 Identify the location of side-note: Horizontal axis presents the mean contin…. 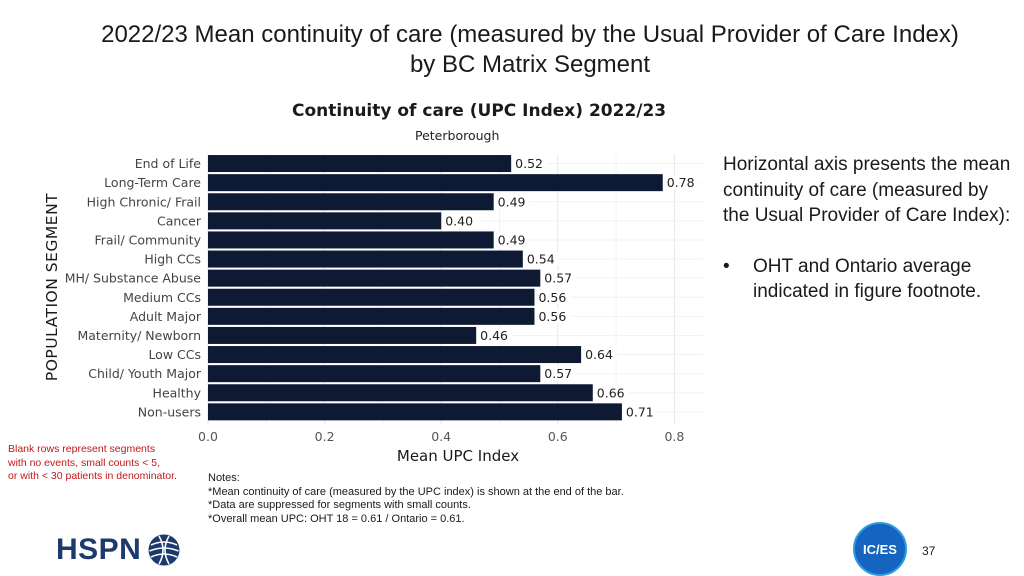
(868, 228).